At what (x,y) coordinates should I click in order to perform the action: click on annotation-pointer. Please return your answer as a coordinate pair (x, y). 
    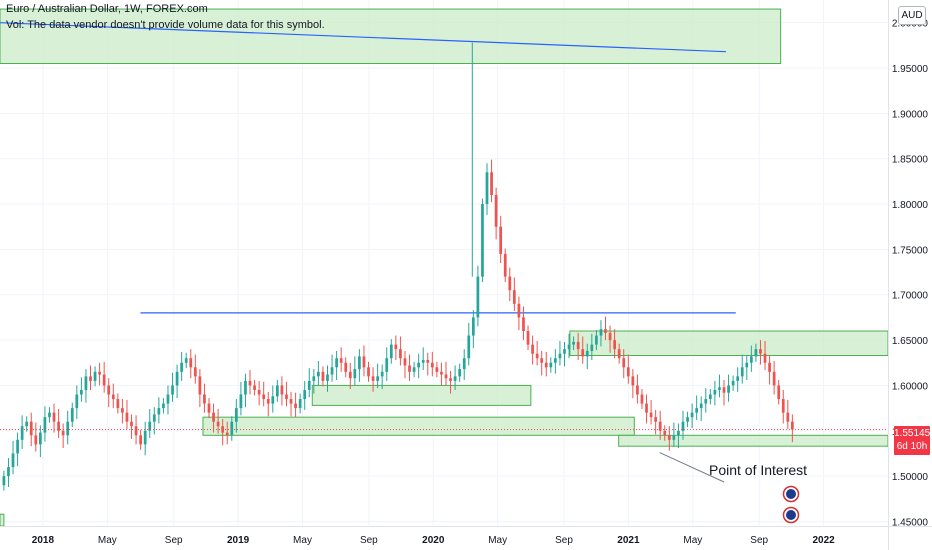
    Looking at the image, I should click on (692, 467).